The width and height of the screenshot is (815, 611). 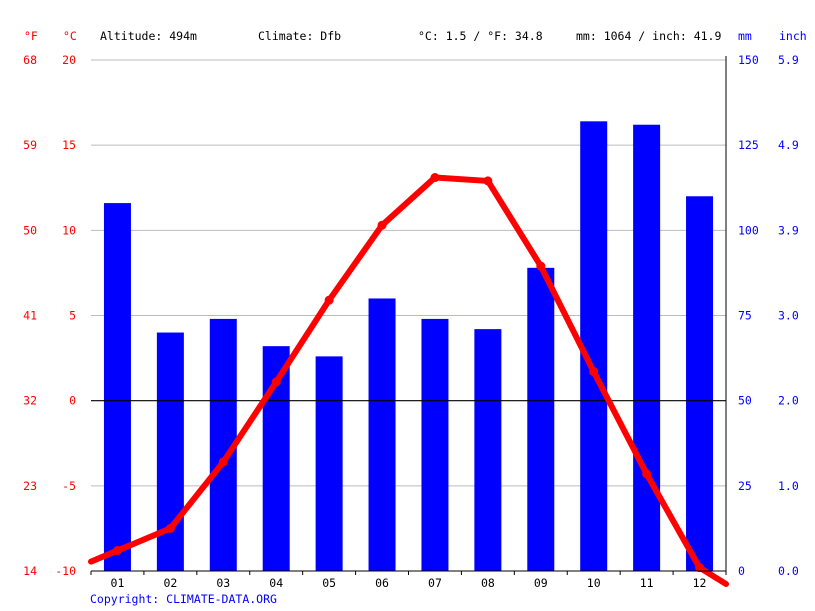 What do you see at coordinates (788, 401) in the screenshot?
I see `inch-tick-label: 2.0` at bounding box center [788, 401].